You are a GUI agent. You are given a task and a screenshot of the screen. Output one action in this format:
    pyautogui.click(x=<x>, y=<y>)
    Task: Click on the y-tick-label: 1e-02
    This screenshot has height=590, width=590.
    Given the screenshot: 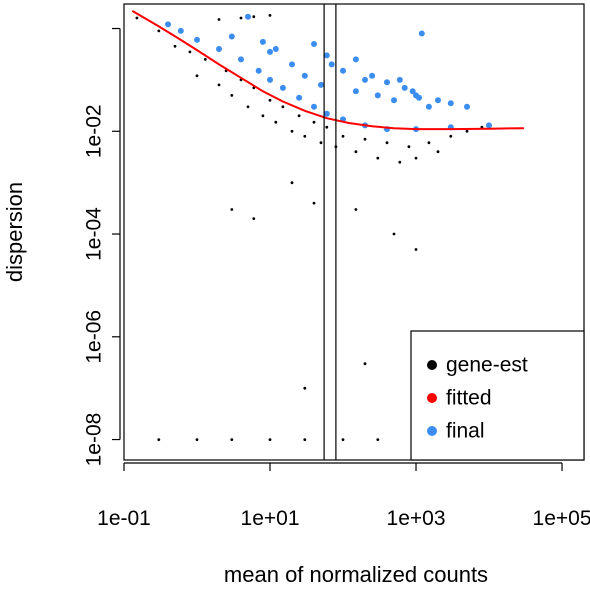 What is the action you would take?
    pyautogui.click(x=94, y=131)
    